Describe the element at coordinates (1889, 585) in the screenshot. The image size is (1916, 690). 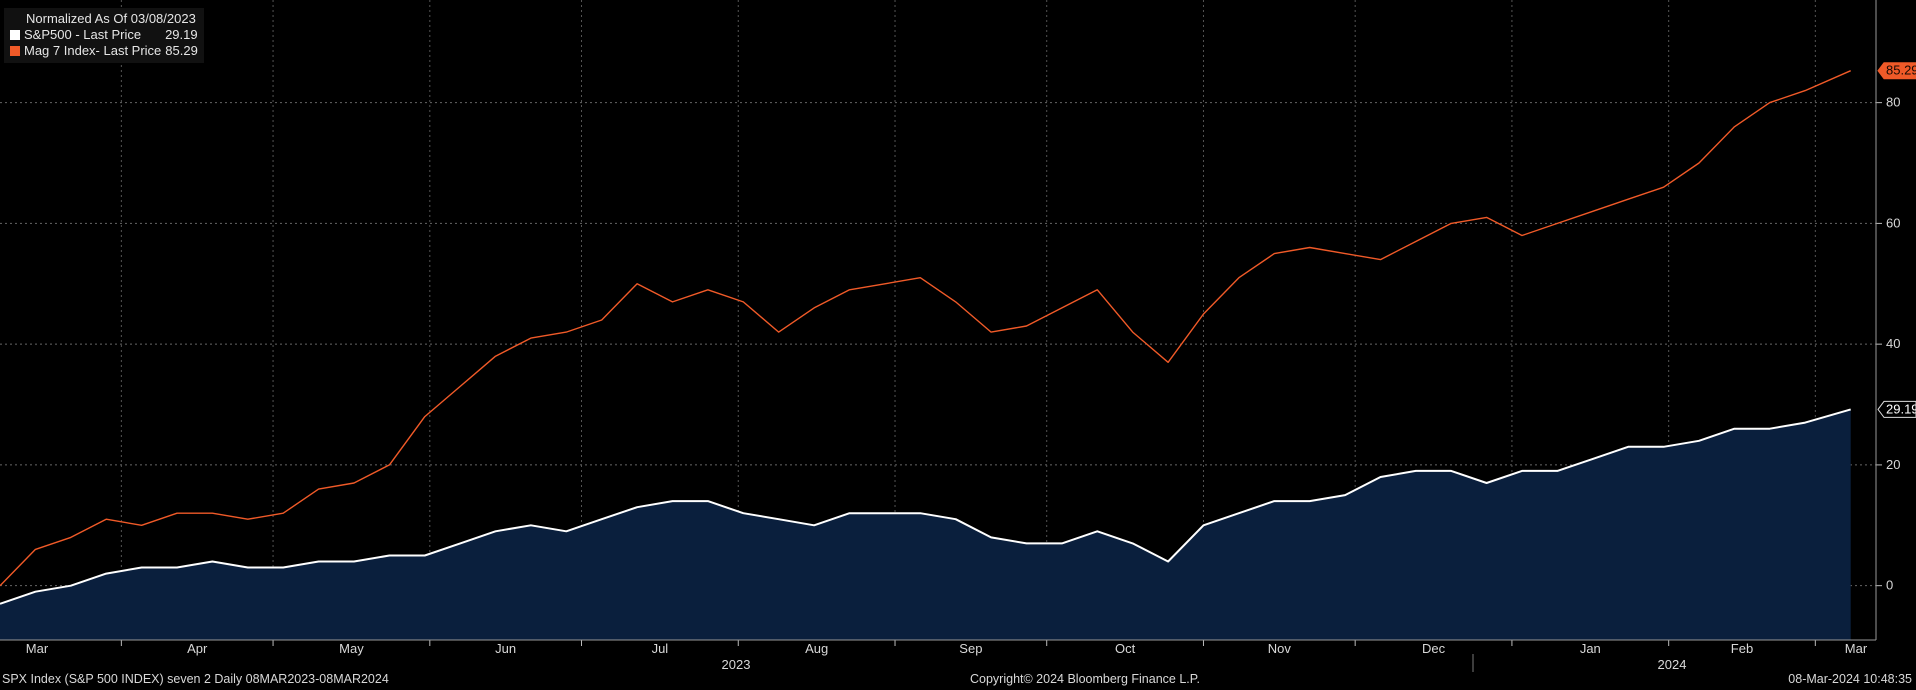
I see `y-tick-label: 0` at that location.